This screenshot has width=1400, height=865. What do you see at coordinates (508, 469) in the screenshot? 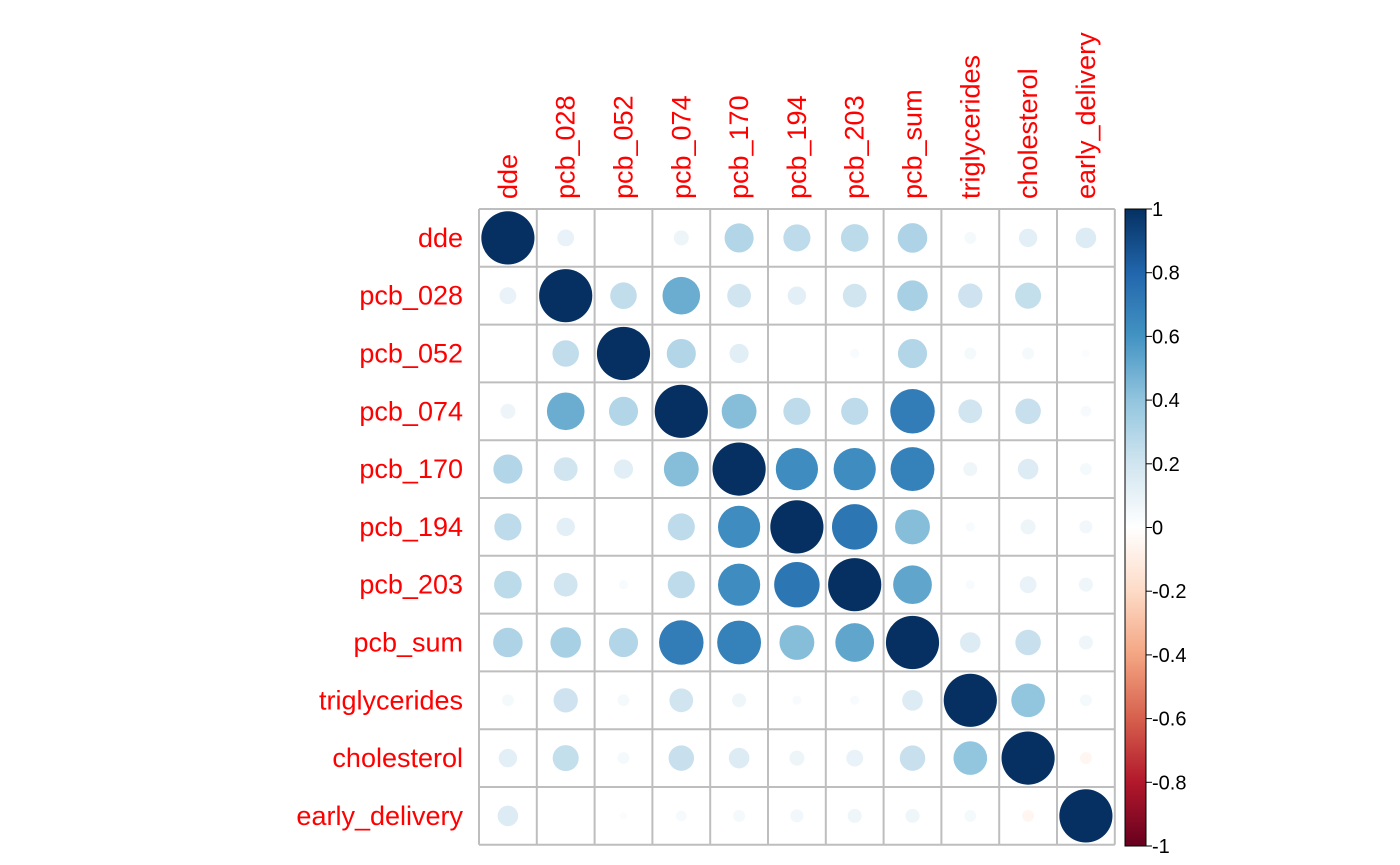
I see `corr-circle-pcb_170-dde` at bounding box center [508, 469].